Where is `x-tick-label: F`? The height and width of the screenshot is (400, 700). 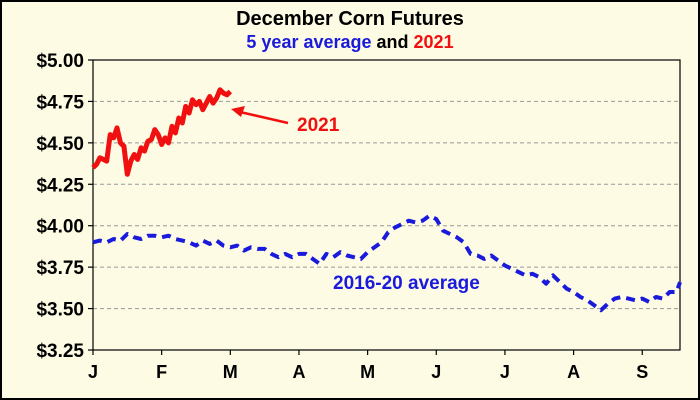 x-tick-label: F is located at coordinates (161, 372).